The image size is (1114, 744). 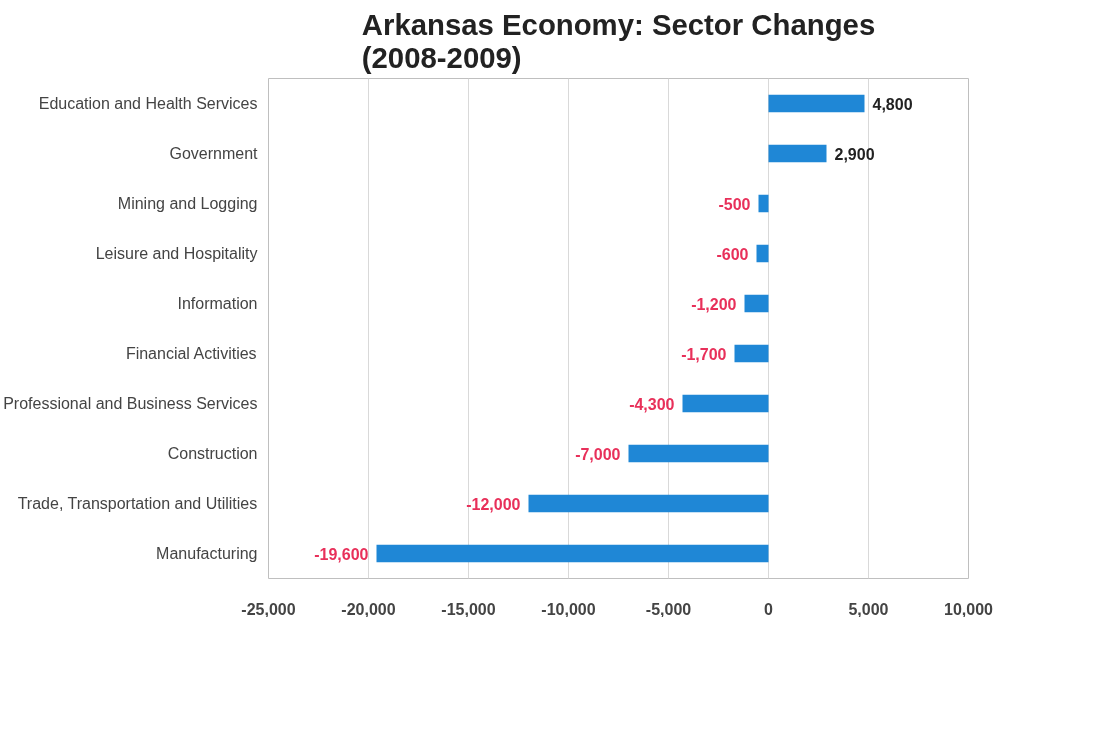 What do you see at coordinates (868, 609) in the screenshot?
I see `x-tick-label: 5,000` at bounding box center [868, 609].